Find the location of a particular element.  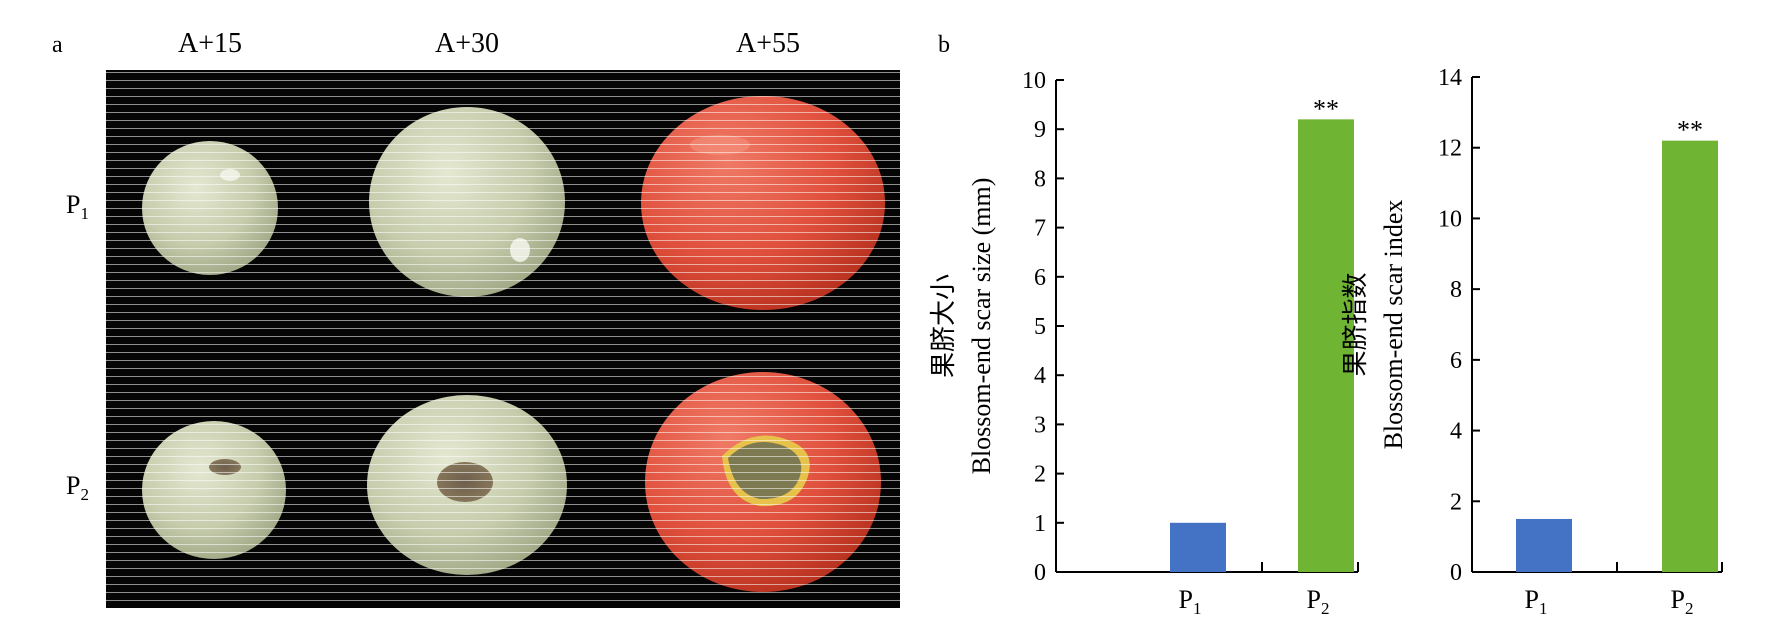

scar-size-y-tick-label: 3 is located at coordinates (1040, 425).